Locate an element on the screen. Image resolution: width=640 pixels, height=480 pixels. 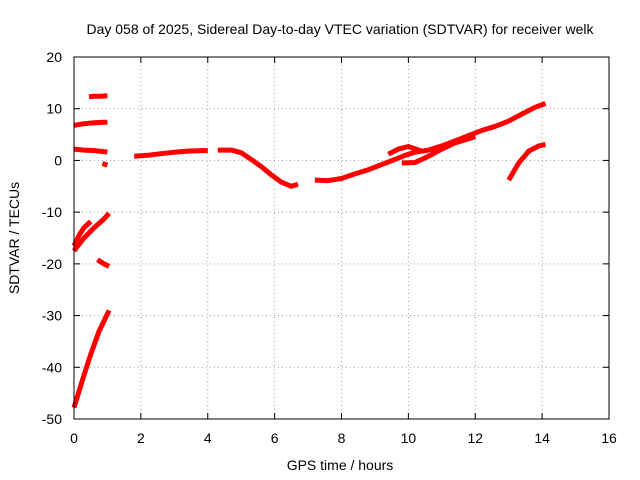
y-tick-label: -10 is located at coordinates (52, 212).